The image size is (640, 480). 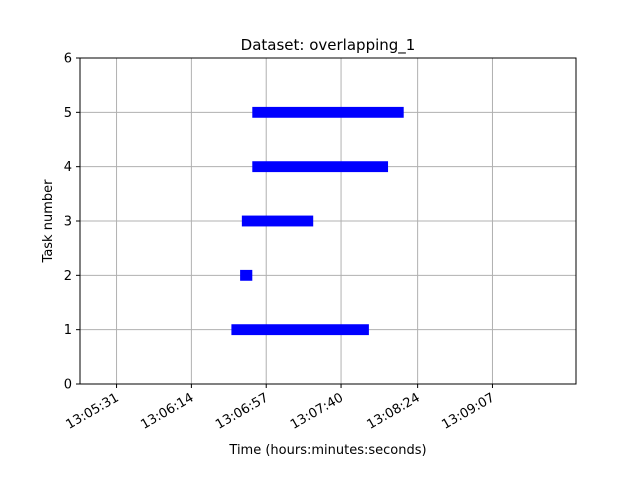 What do you see at coordinates (68, 330) in the screenshot?
I see `y-tick-label: 1` at bounding box center [68, 330].